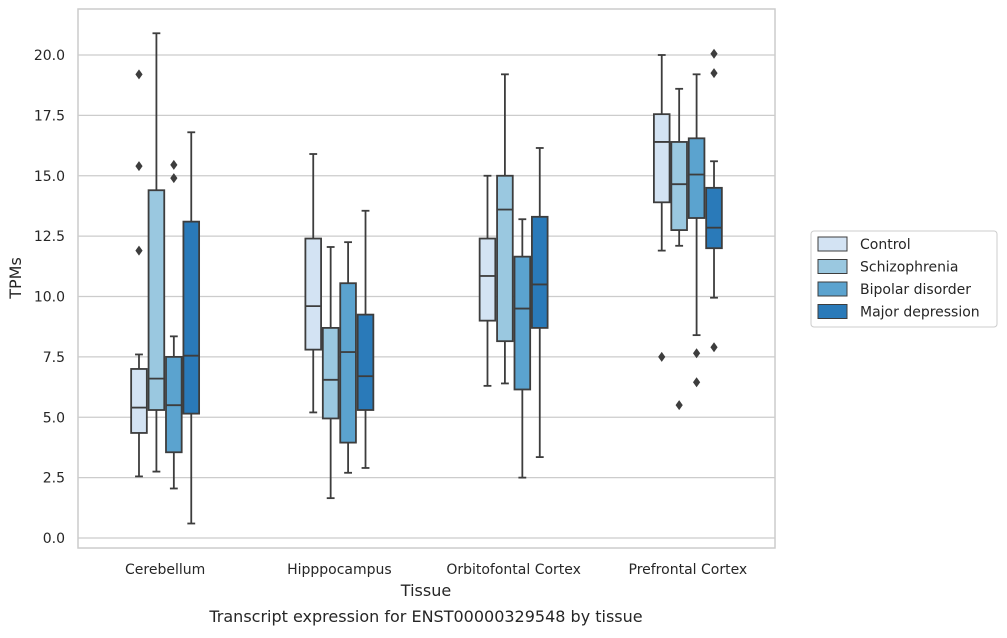 The height and width of the screenshot is (638, 1007). Describe the element at coordinates (339, 570) in the screenshot. I see `x-tick-label: Hipppocampus` at that location.